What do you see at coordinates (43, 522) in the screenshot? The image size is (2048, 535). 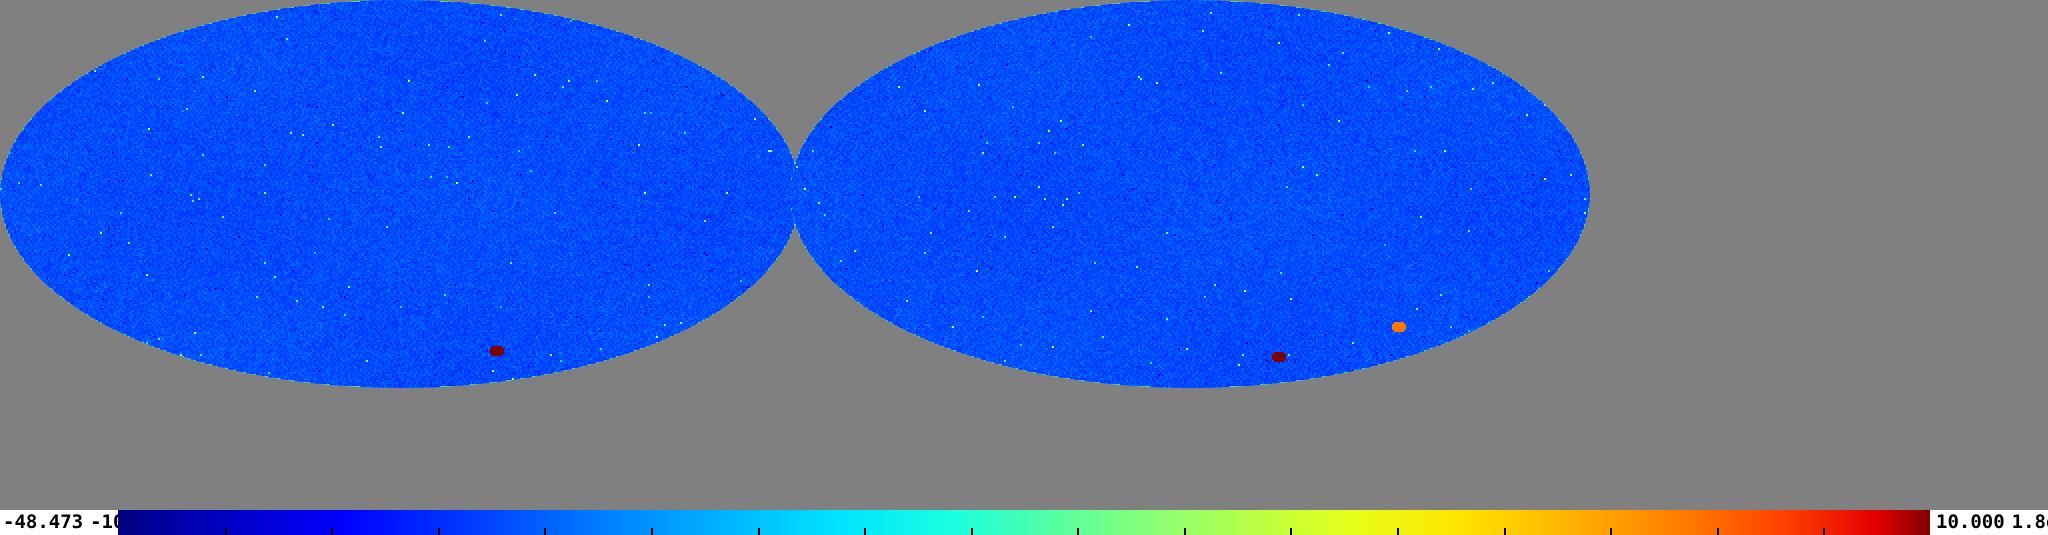 I see `colorbar-vmin-label: -48.473` at bounding box center [43, 522].